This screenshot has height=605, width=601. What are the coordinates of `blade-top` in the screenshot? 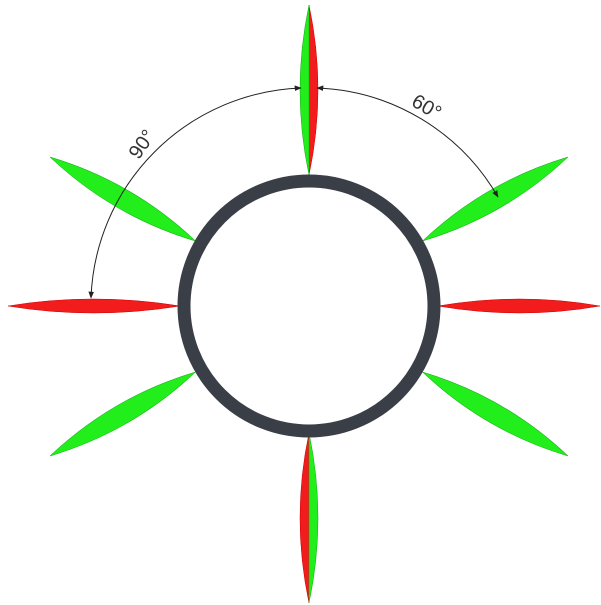 It's located at (309, 90).